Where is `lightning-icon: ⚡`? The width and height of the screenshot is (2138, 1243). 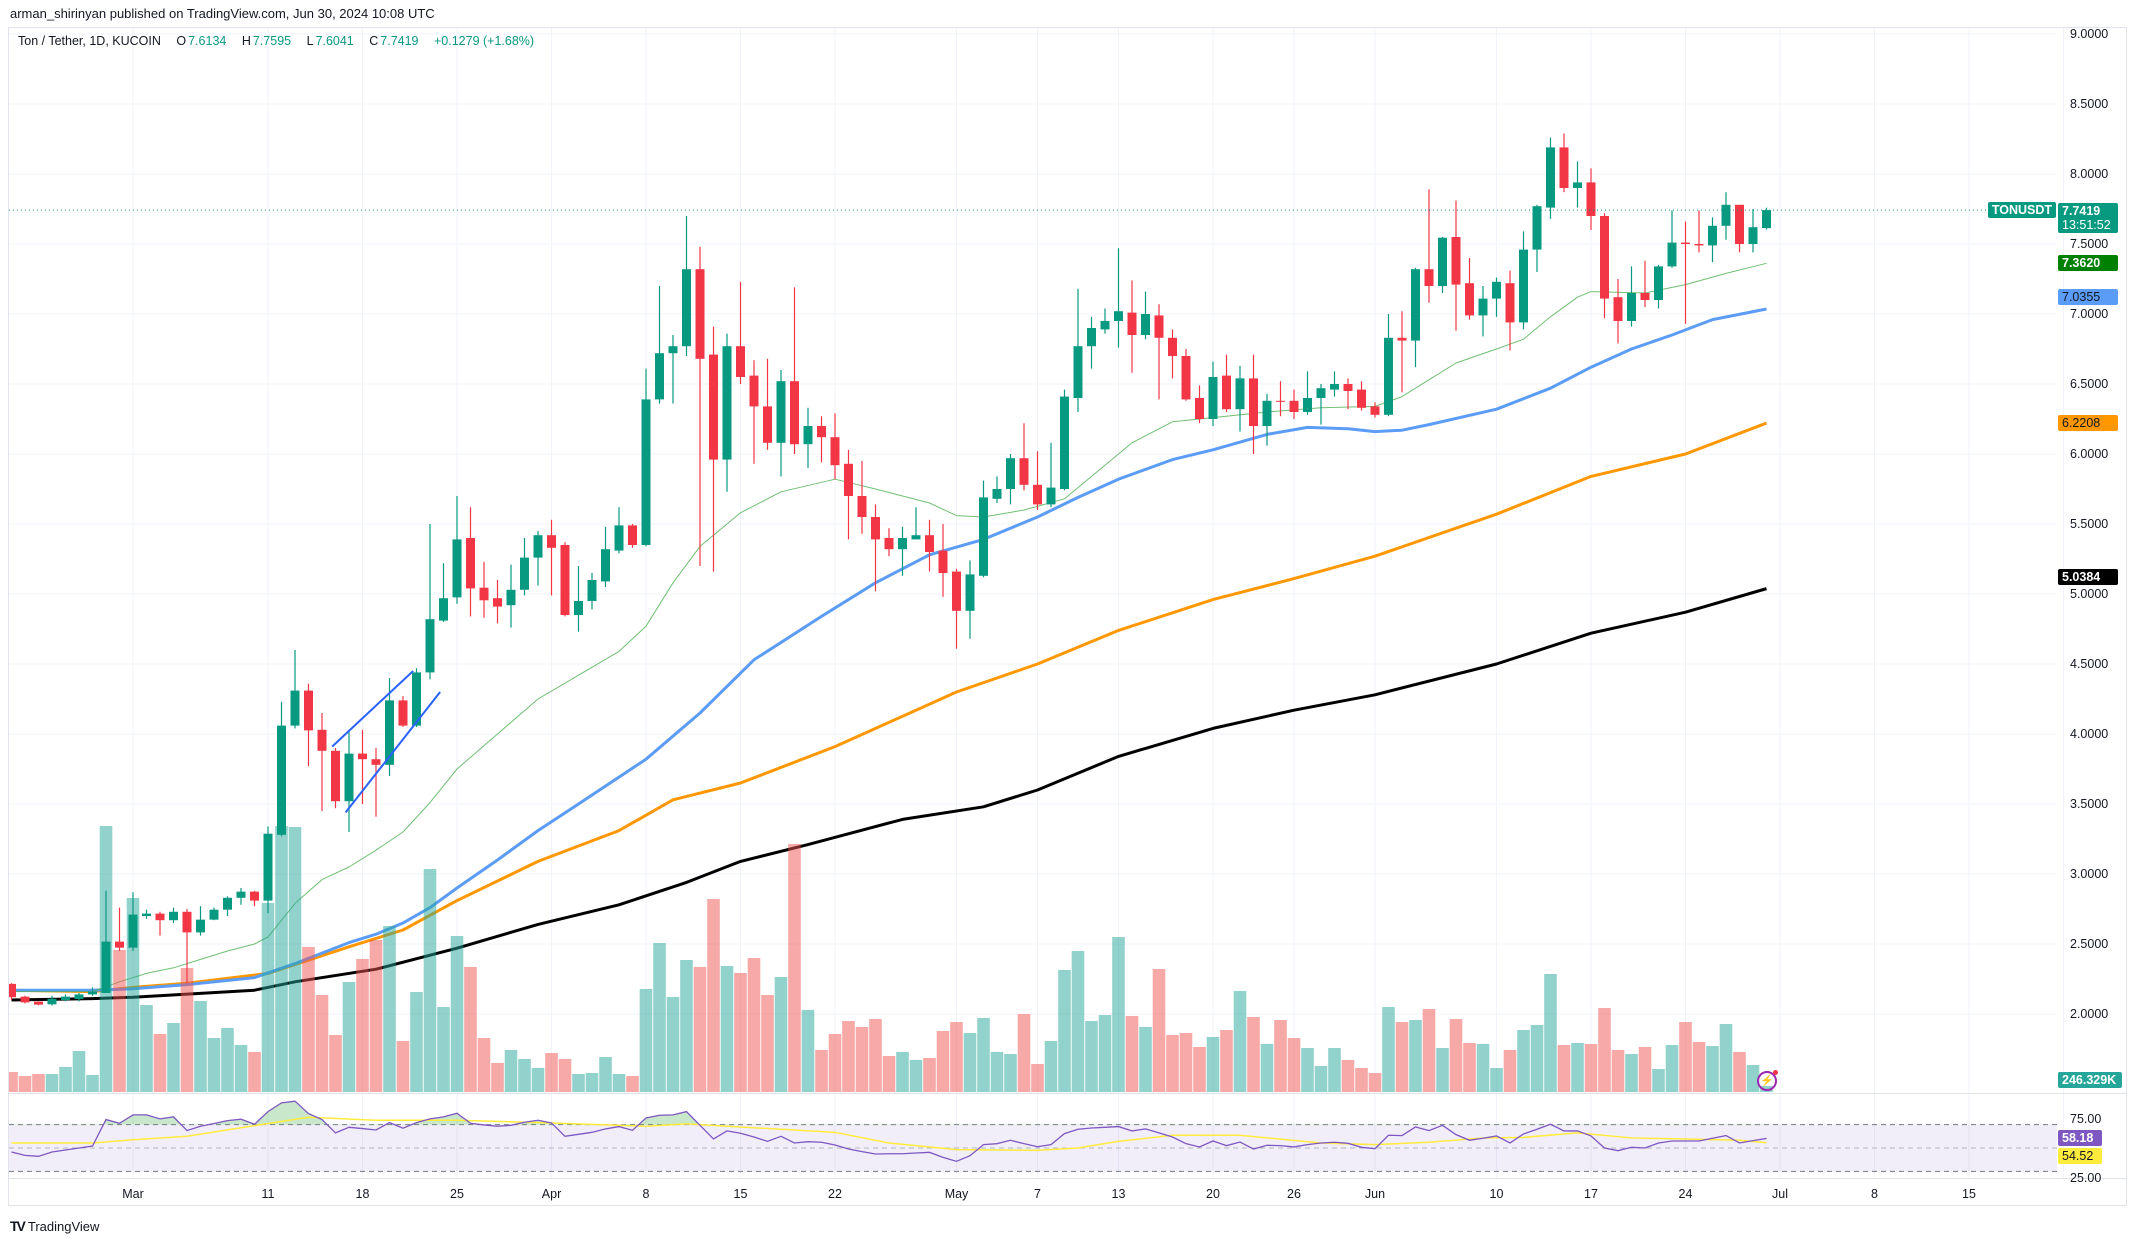 lightning-icon: ⚡ is located at coordinates (1767, 1080).